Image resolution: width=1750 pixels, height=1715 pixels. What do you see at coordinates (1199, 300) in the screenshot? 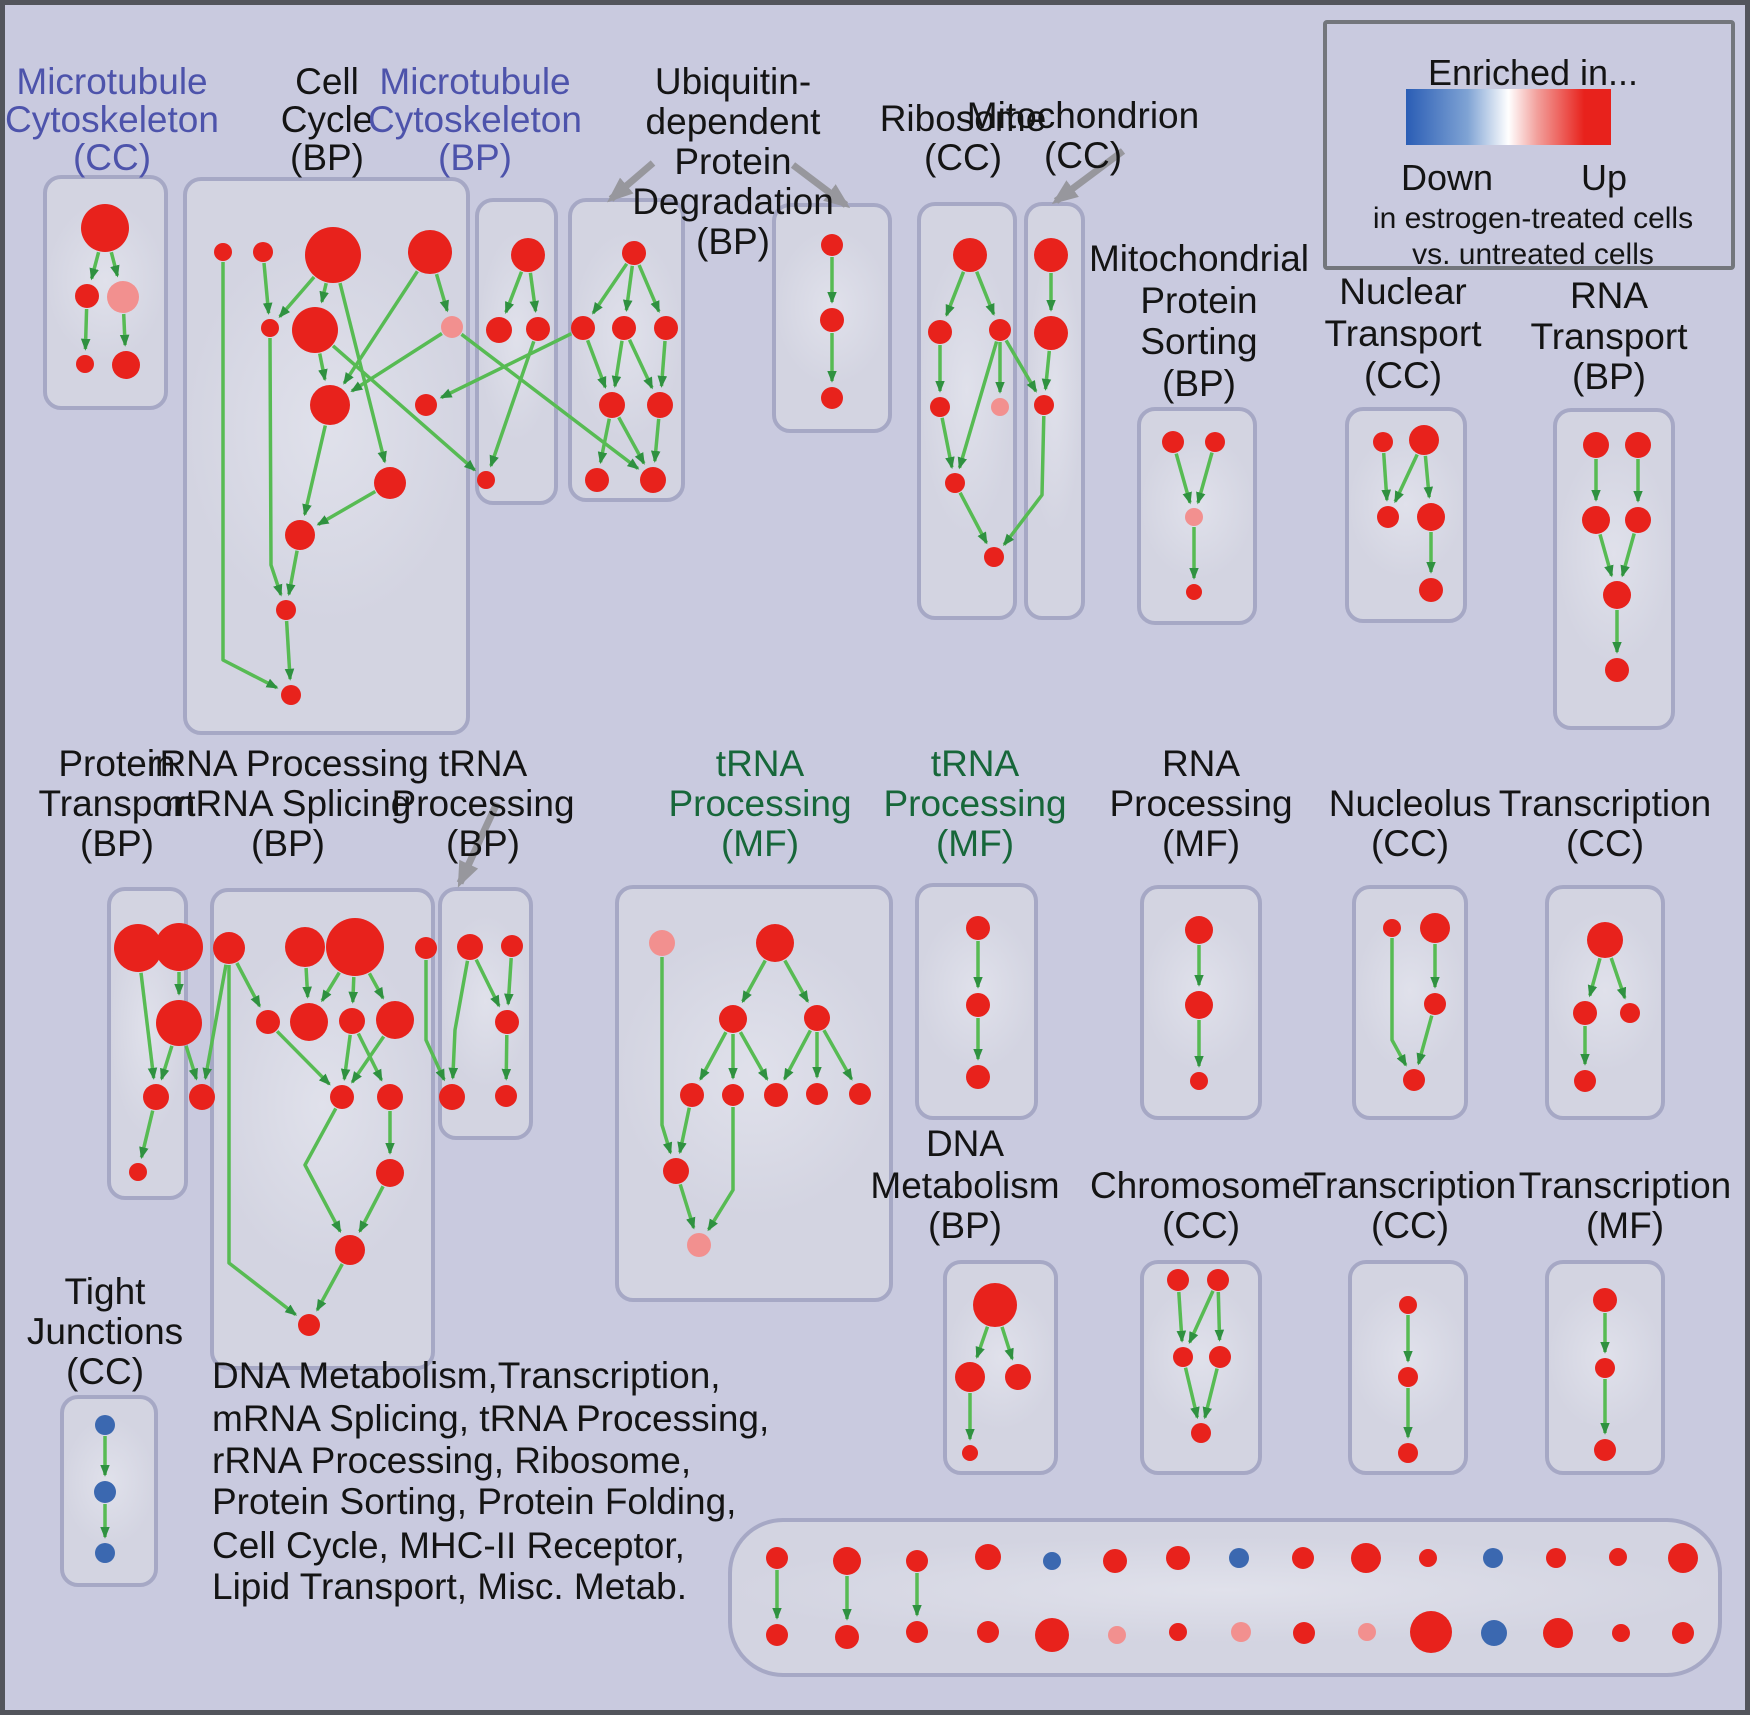
I see `mitochondrial-protein-sorting-bp-label-line-1: Protein` at bounding box center [1199, 300].